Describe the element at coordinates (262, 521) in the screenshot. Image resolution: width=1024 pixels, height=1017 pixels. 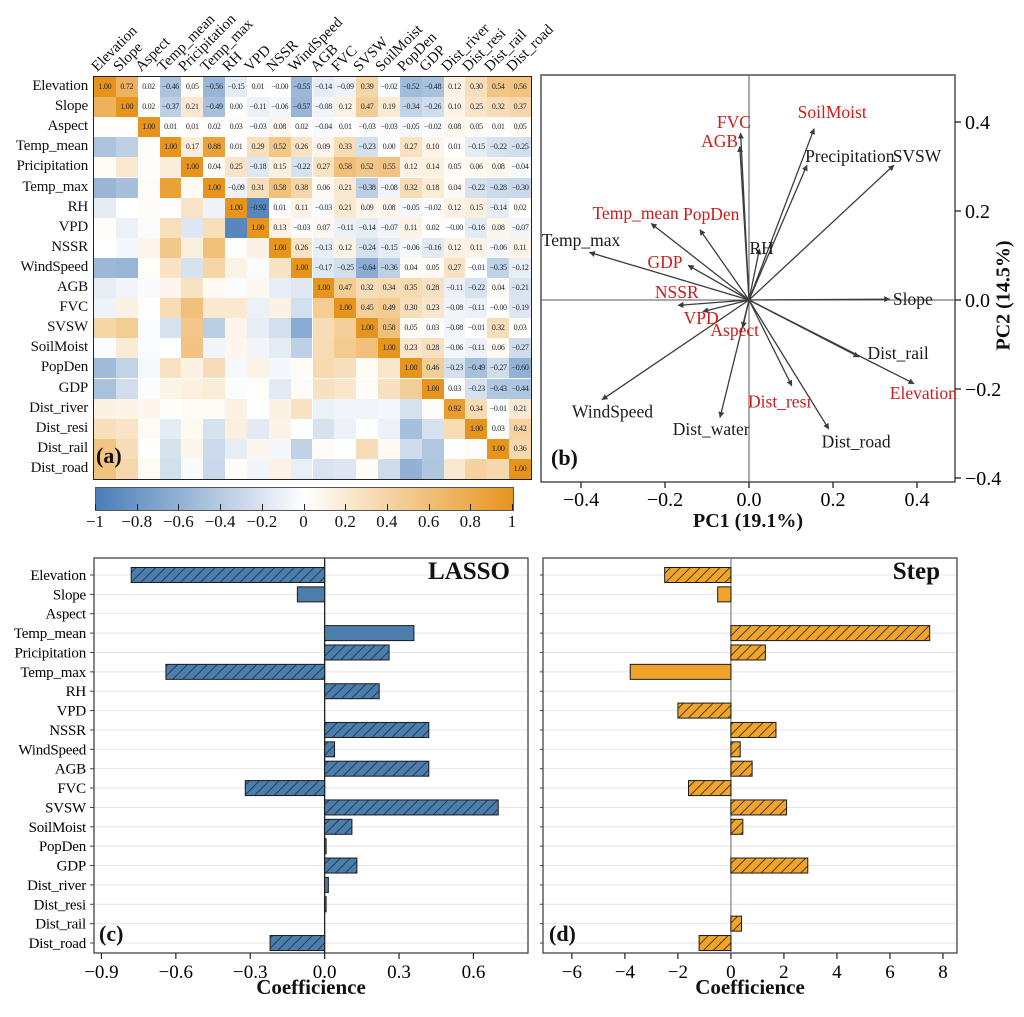
I see `colorbar-tick-label: −0.2` at that location.